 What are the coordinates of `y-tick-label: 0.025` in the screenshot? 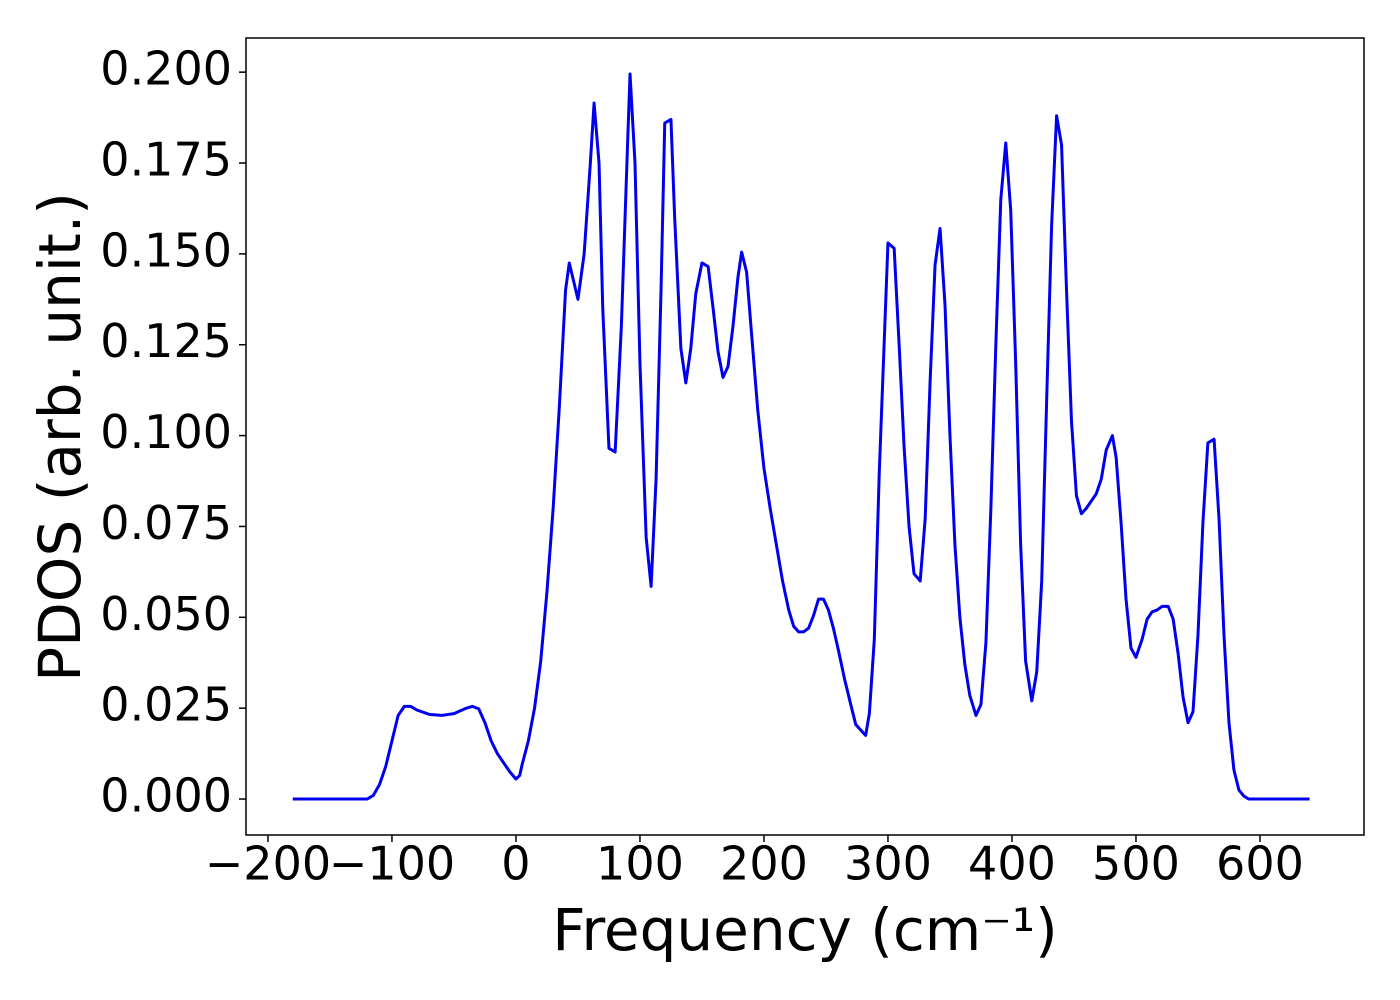 It's located at (166, 705).